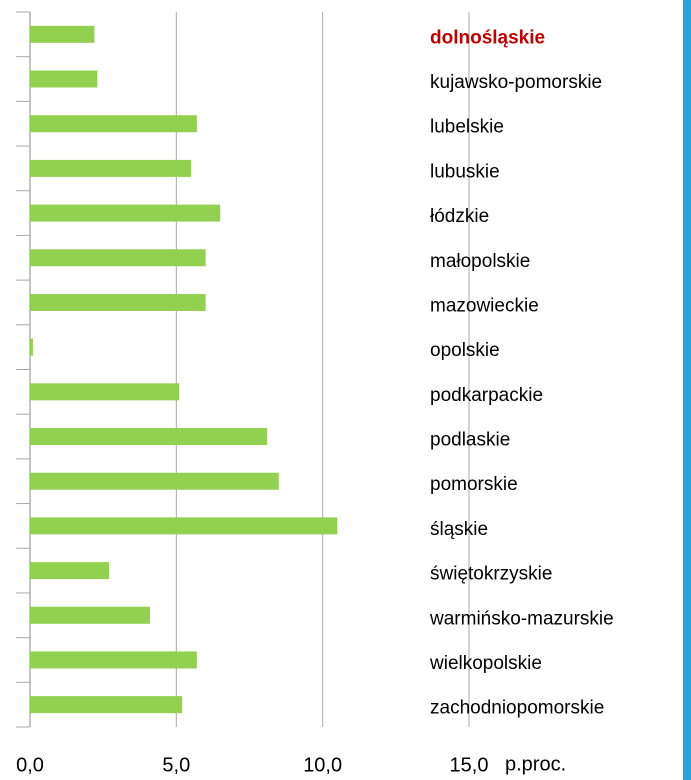 This screenshot has width=691, height=780. What do you see at coordinates (491, 574) in the screenshot?
I see `category-label: świętokrzyskie` at bounding box center [491, 574].